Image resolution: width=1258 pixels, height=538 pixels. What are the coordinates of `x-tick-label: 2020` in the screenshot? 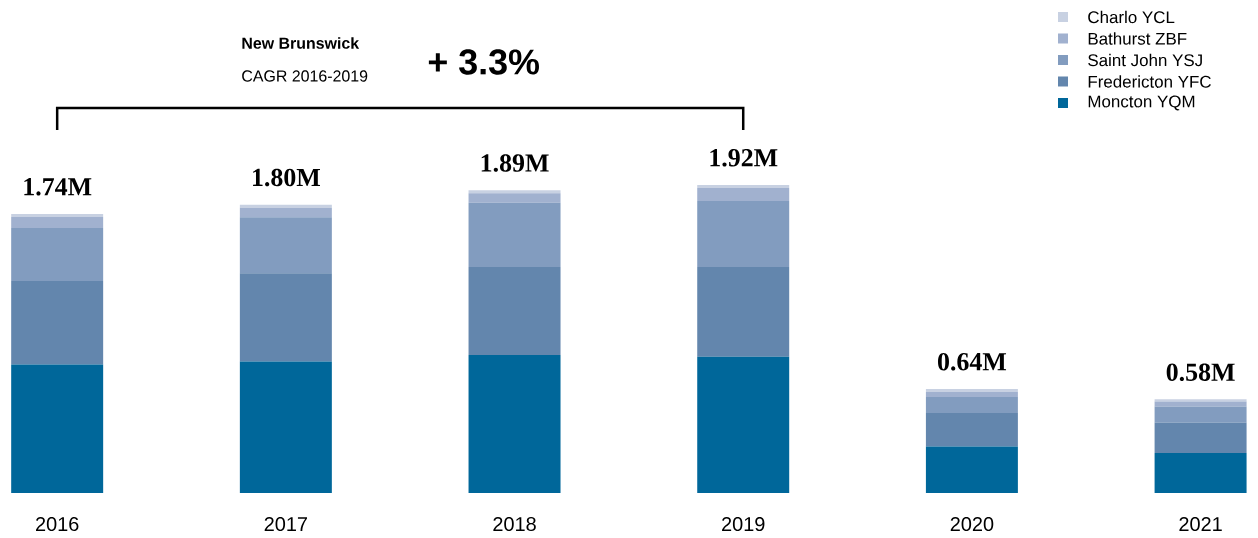 It's located at (972, 524).